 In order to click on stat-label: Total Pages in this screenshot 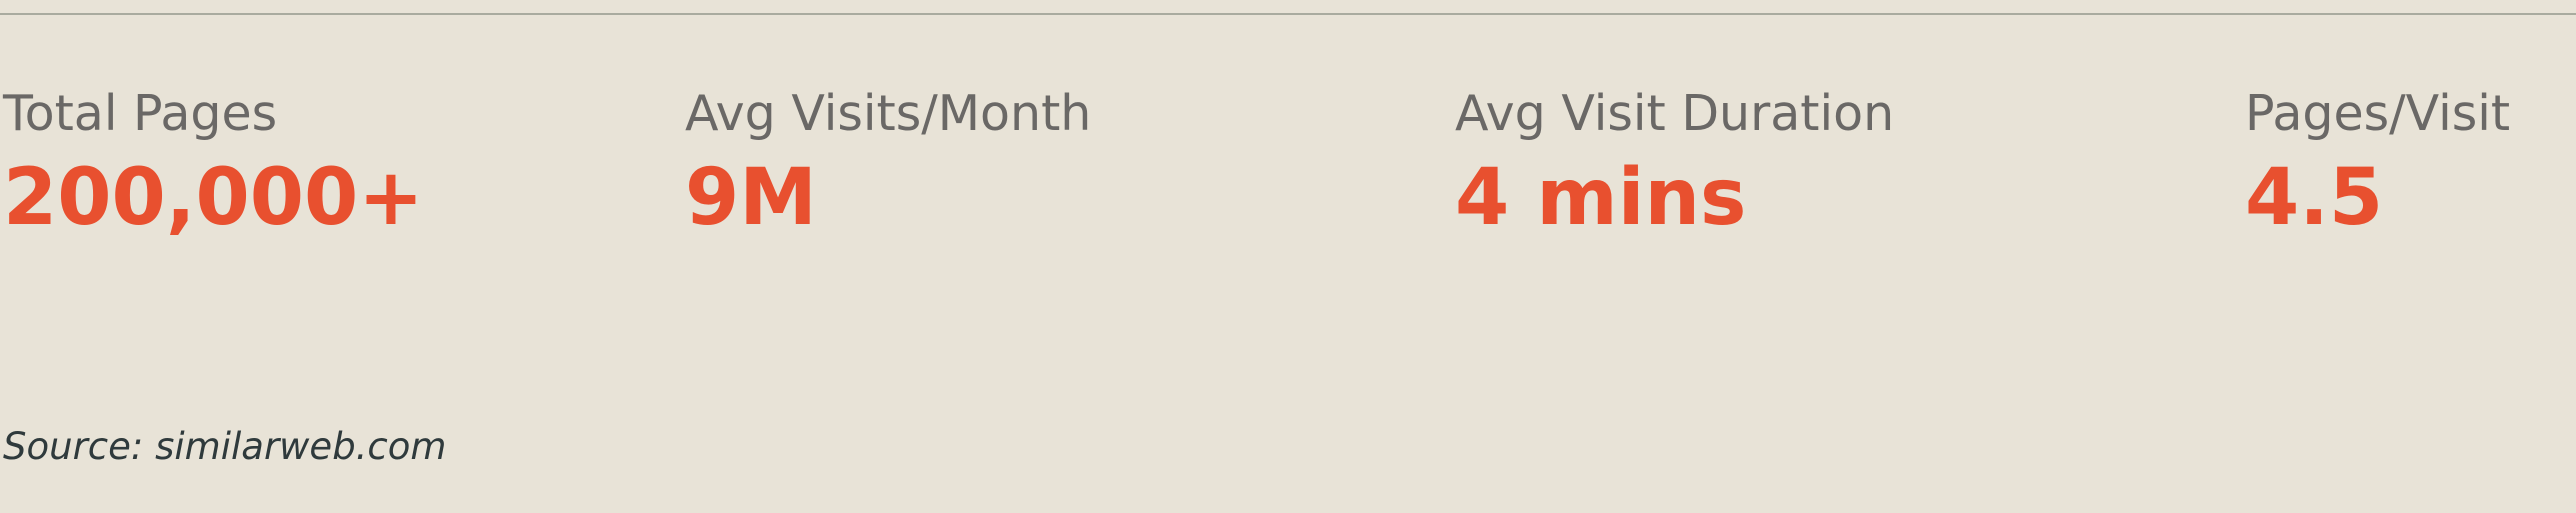, I will do `click(140, 113)`.